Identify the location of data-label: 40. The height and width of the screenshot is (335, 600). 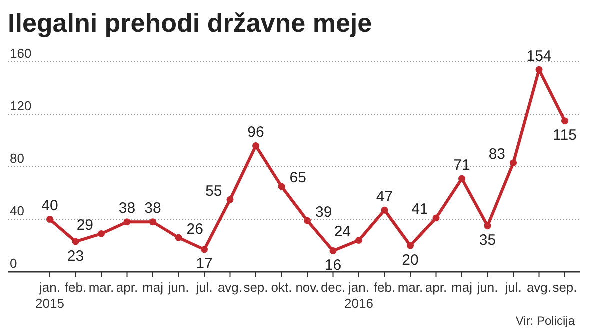
(50, 206).